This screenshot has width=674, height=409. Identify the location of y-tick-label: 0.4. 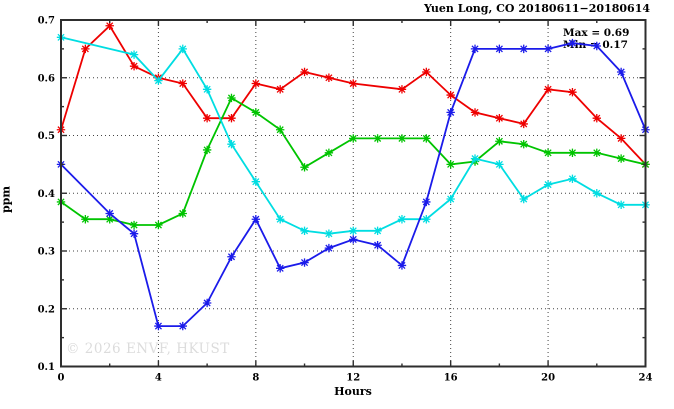
(46, 194).